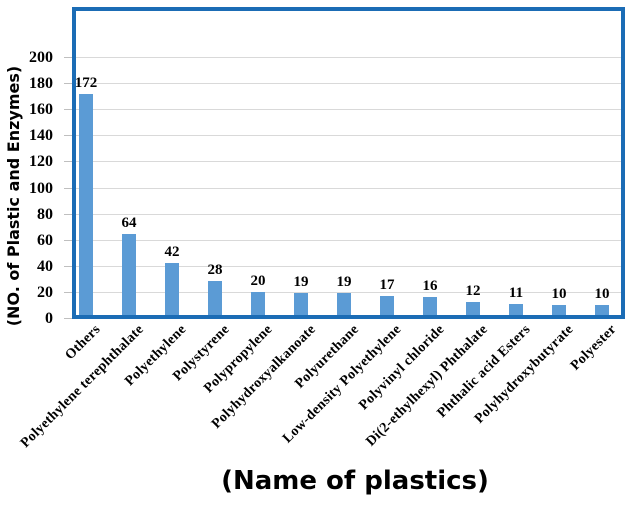 The width and height of the screenshot is (630, 506). What do you see at coordinates (45, 292) in the screenshot?
I see `y-axis-tick-label: 20` at bounding box center [45, 292].